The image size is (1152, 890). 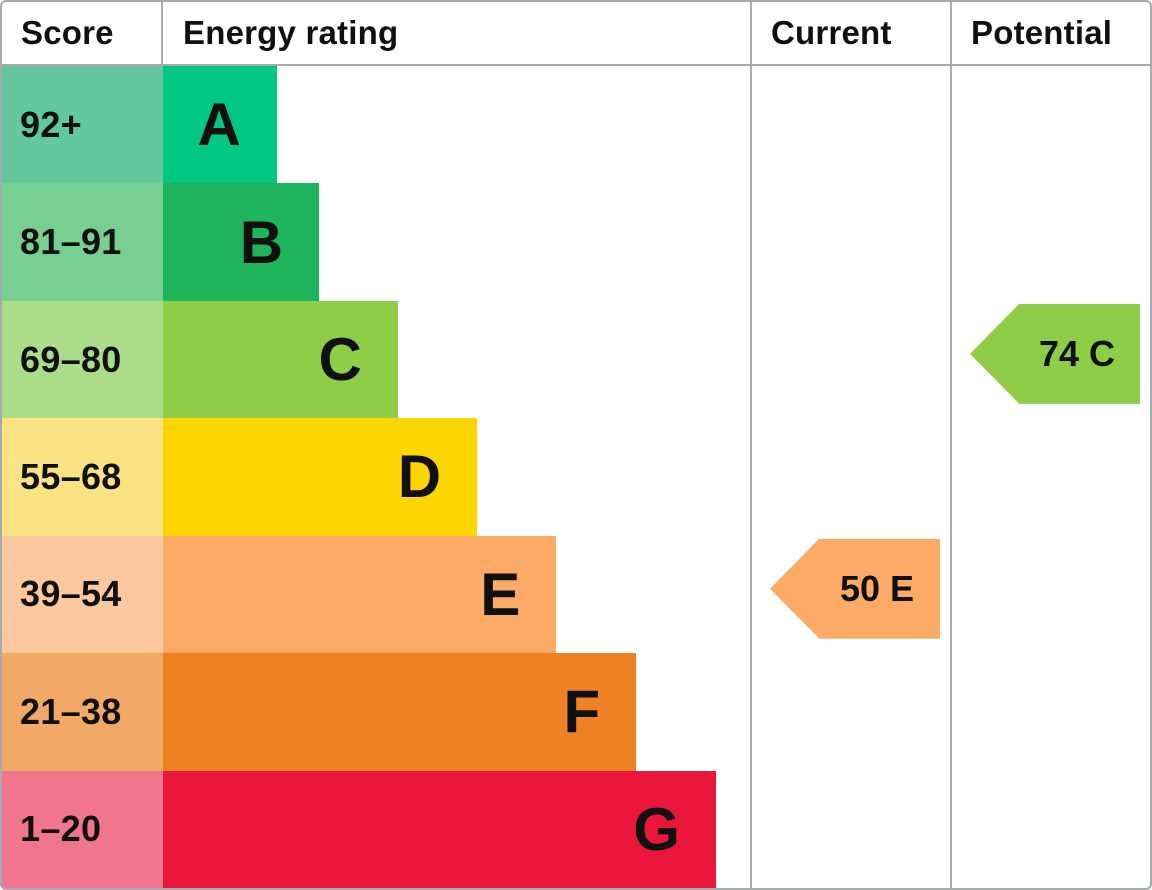 I want to click on band-row-a: 92+ A, so click(x=576, y=125).